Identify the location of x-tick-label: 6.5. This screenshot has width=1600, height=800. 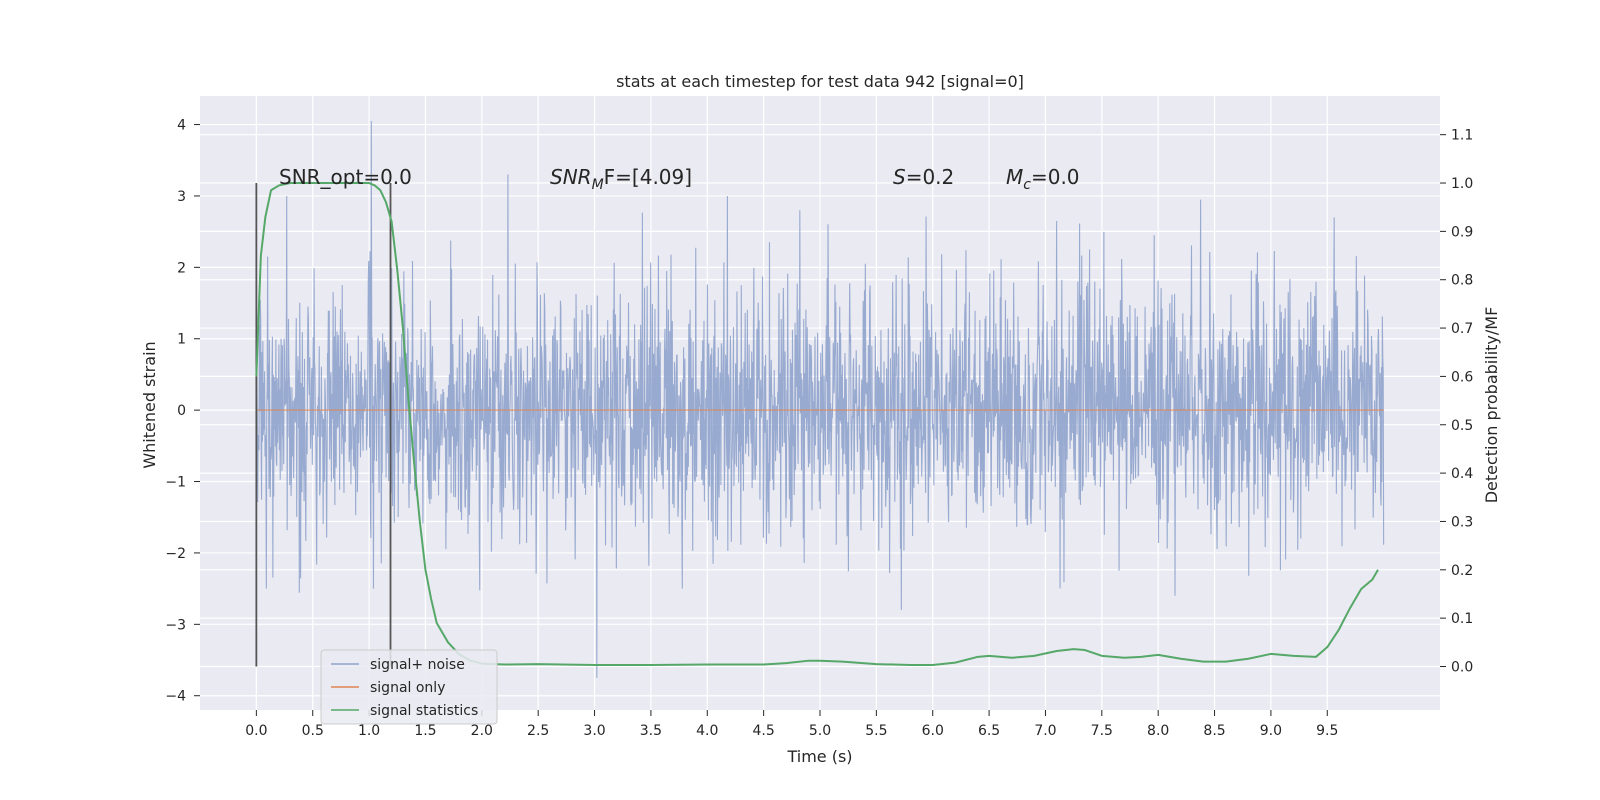
(989, 731).